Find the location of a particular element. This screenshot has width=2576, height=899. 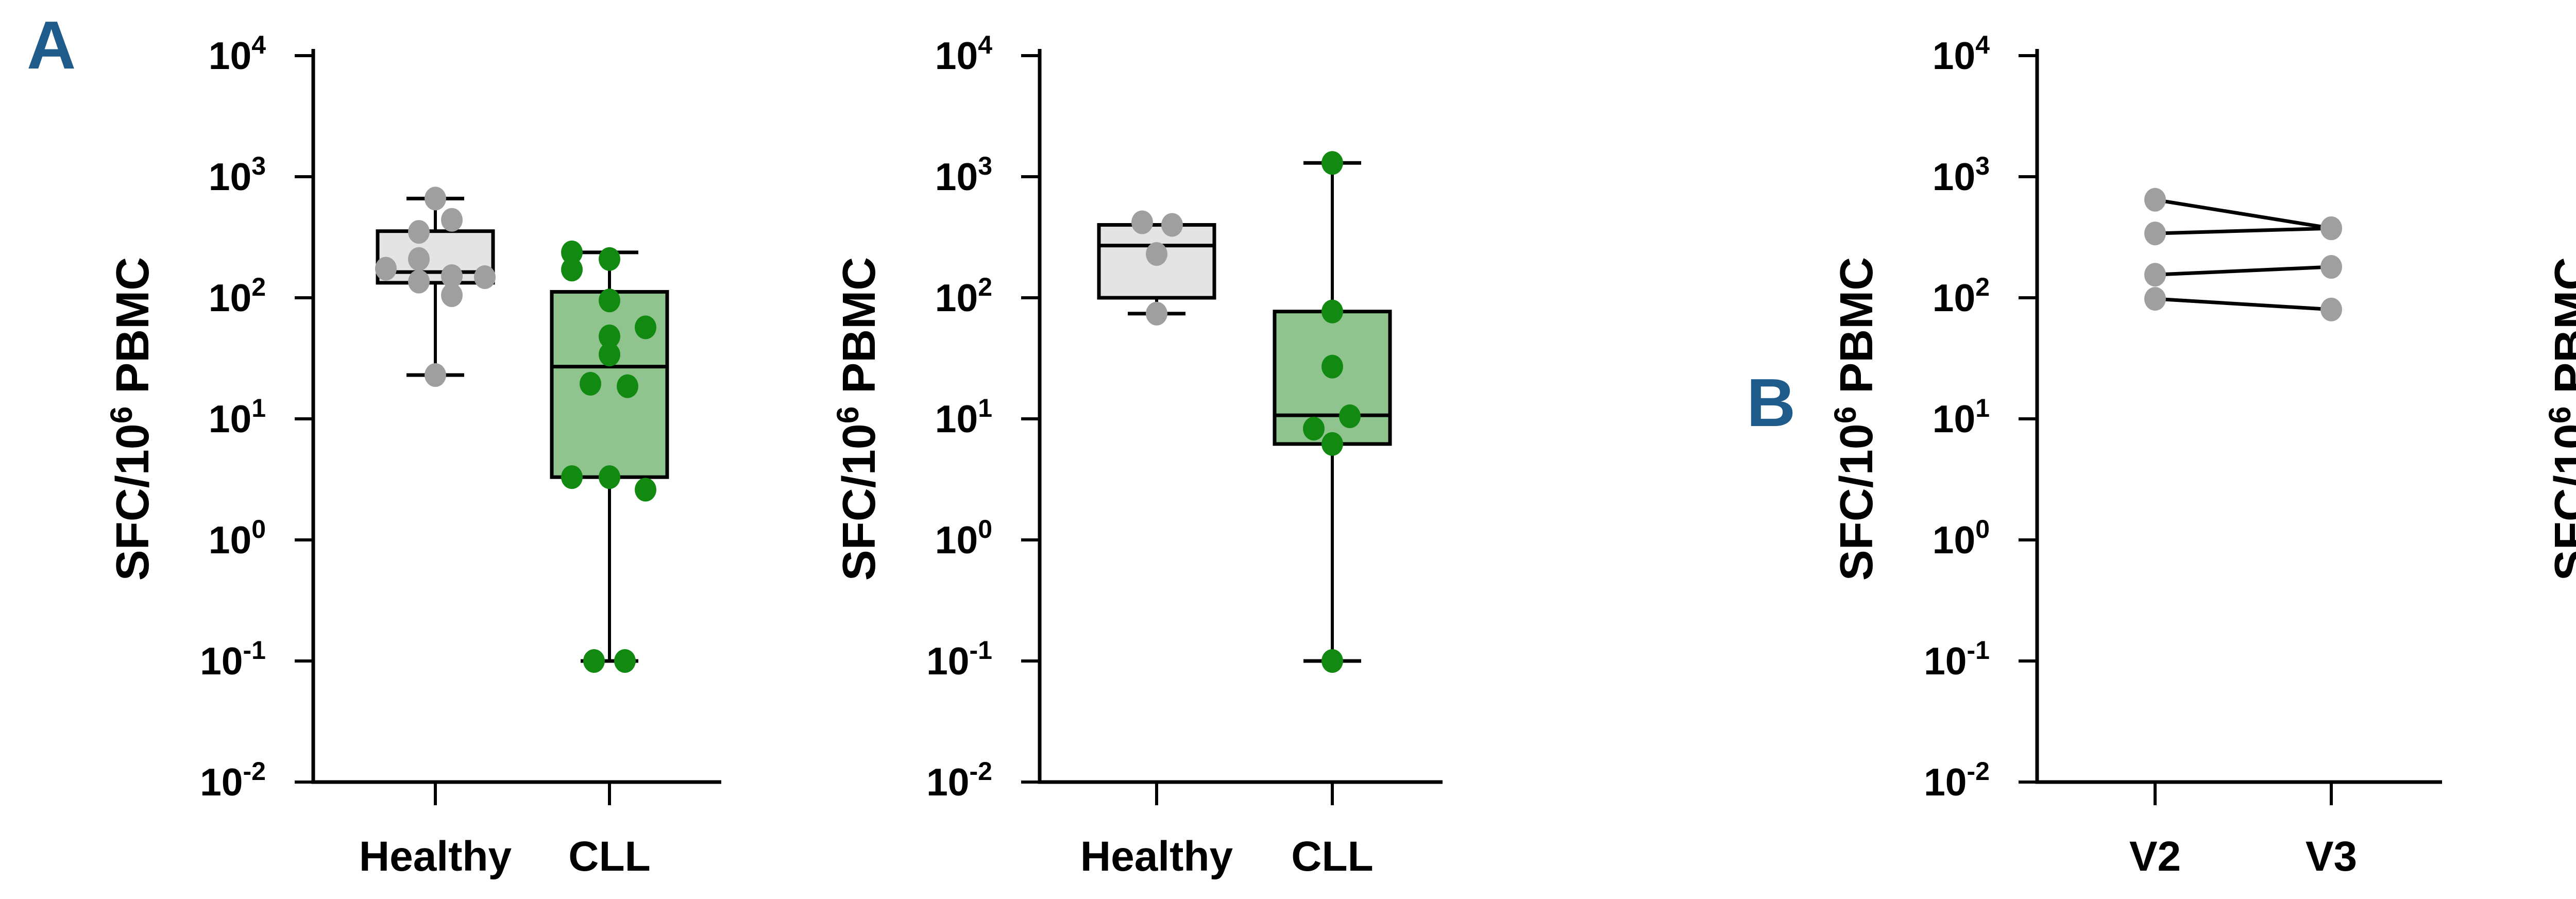

x-category-label: V3 is located at coordinates (2331, 856).